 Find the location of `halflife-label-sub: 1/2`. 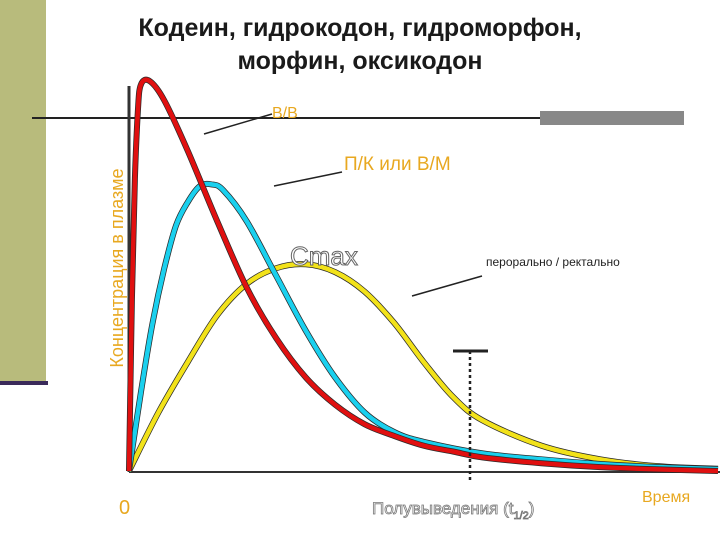

halflife-label-sub: 1/2 is located at coordinates (520, 516).